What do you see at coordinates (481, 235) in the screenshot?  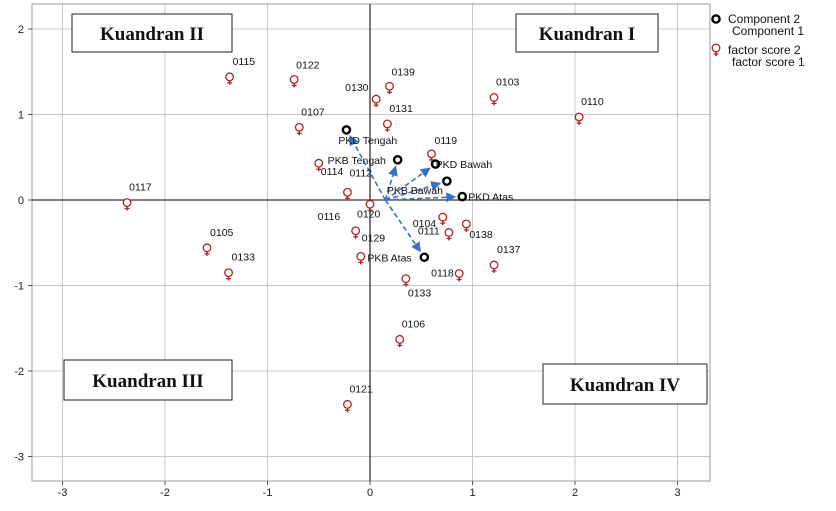 I see `factor-score-label: 0138` at bounding box center [481, 235].